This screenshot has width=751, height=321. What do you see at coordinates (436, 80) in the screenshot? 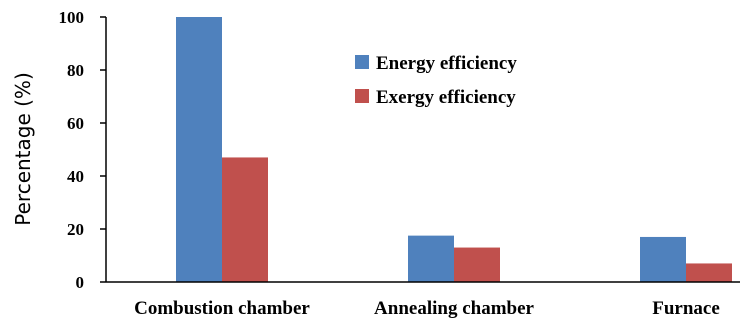
I see `legend: Energy efficiency Exergy efficiency` at bounding box center [436, 80].